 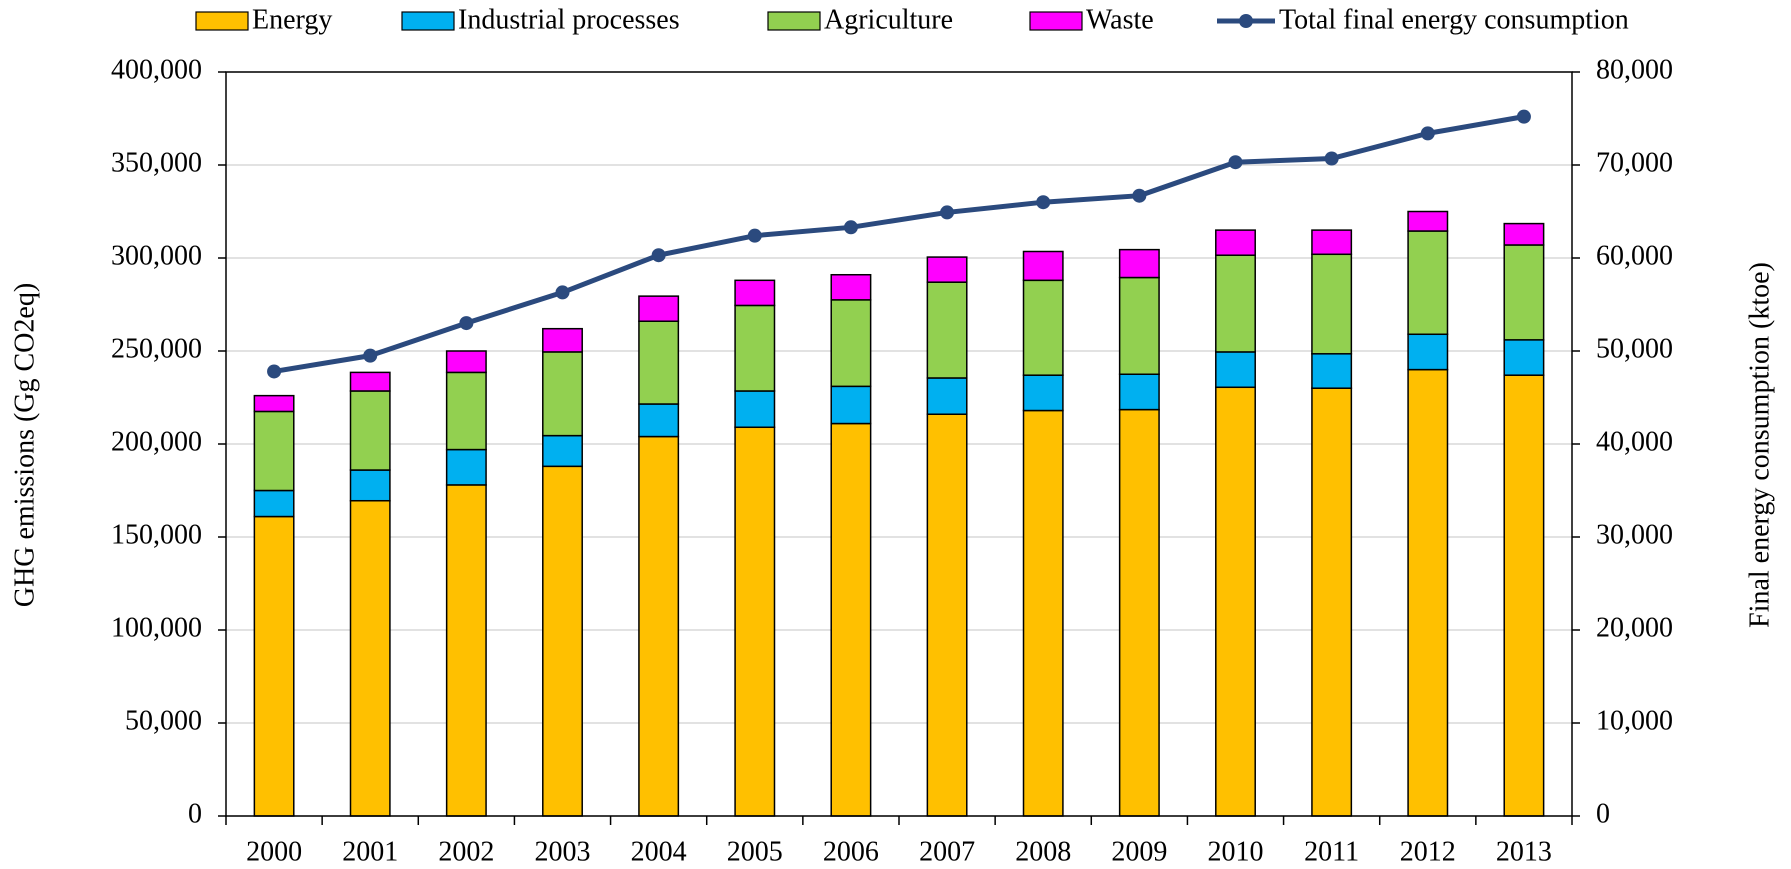 What do you see at coordinates (370, 851) in the screenshot?
I see `x-tick-label: 2001` at bounding box center [370, 851].